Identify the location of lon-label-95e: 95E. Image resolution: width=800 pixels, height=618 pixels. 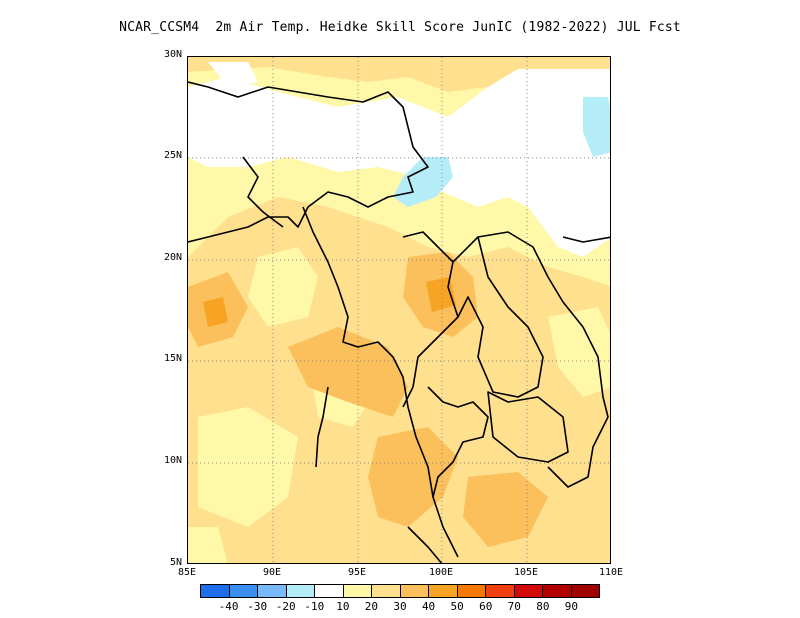
(357, 572).